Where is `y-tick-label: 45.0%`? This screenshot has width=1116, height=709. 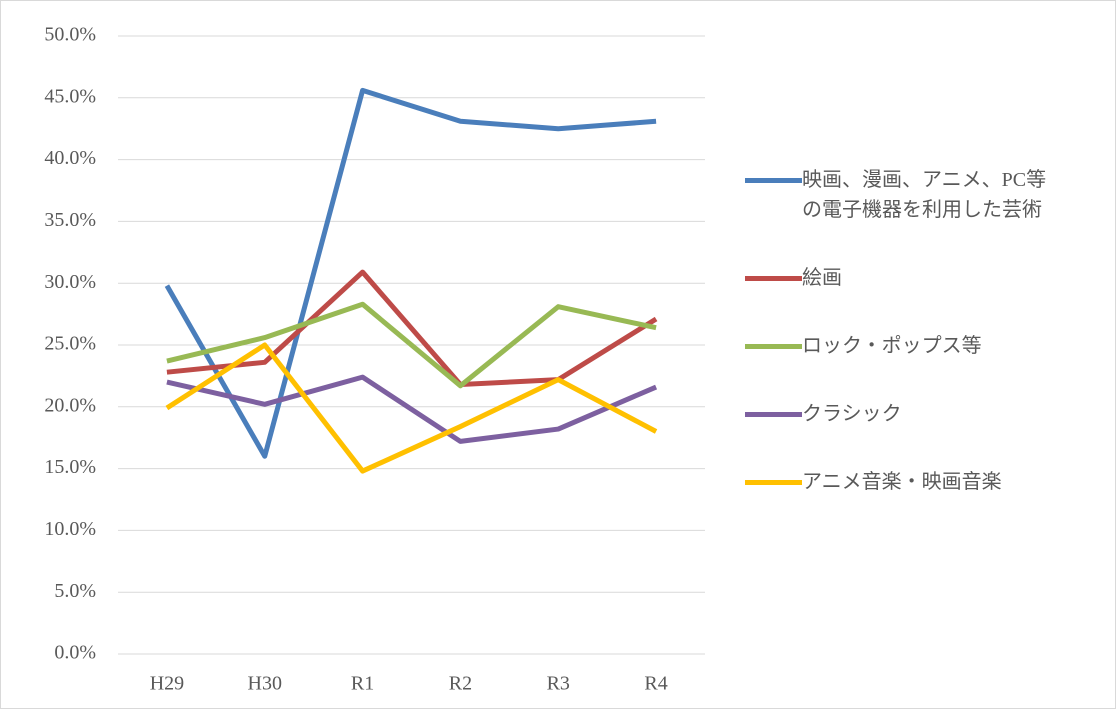
y-tick-label: 45.0% is located at coordinates (70, 96).